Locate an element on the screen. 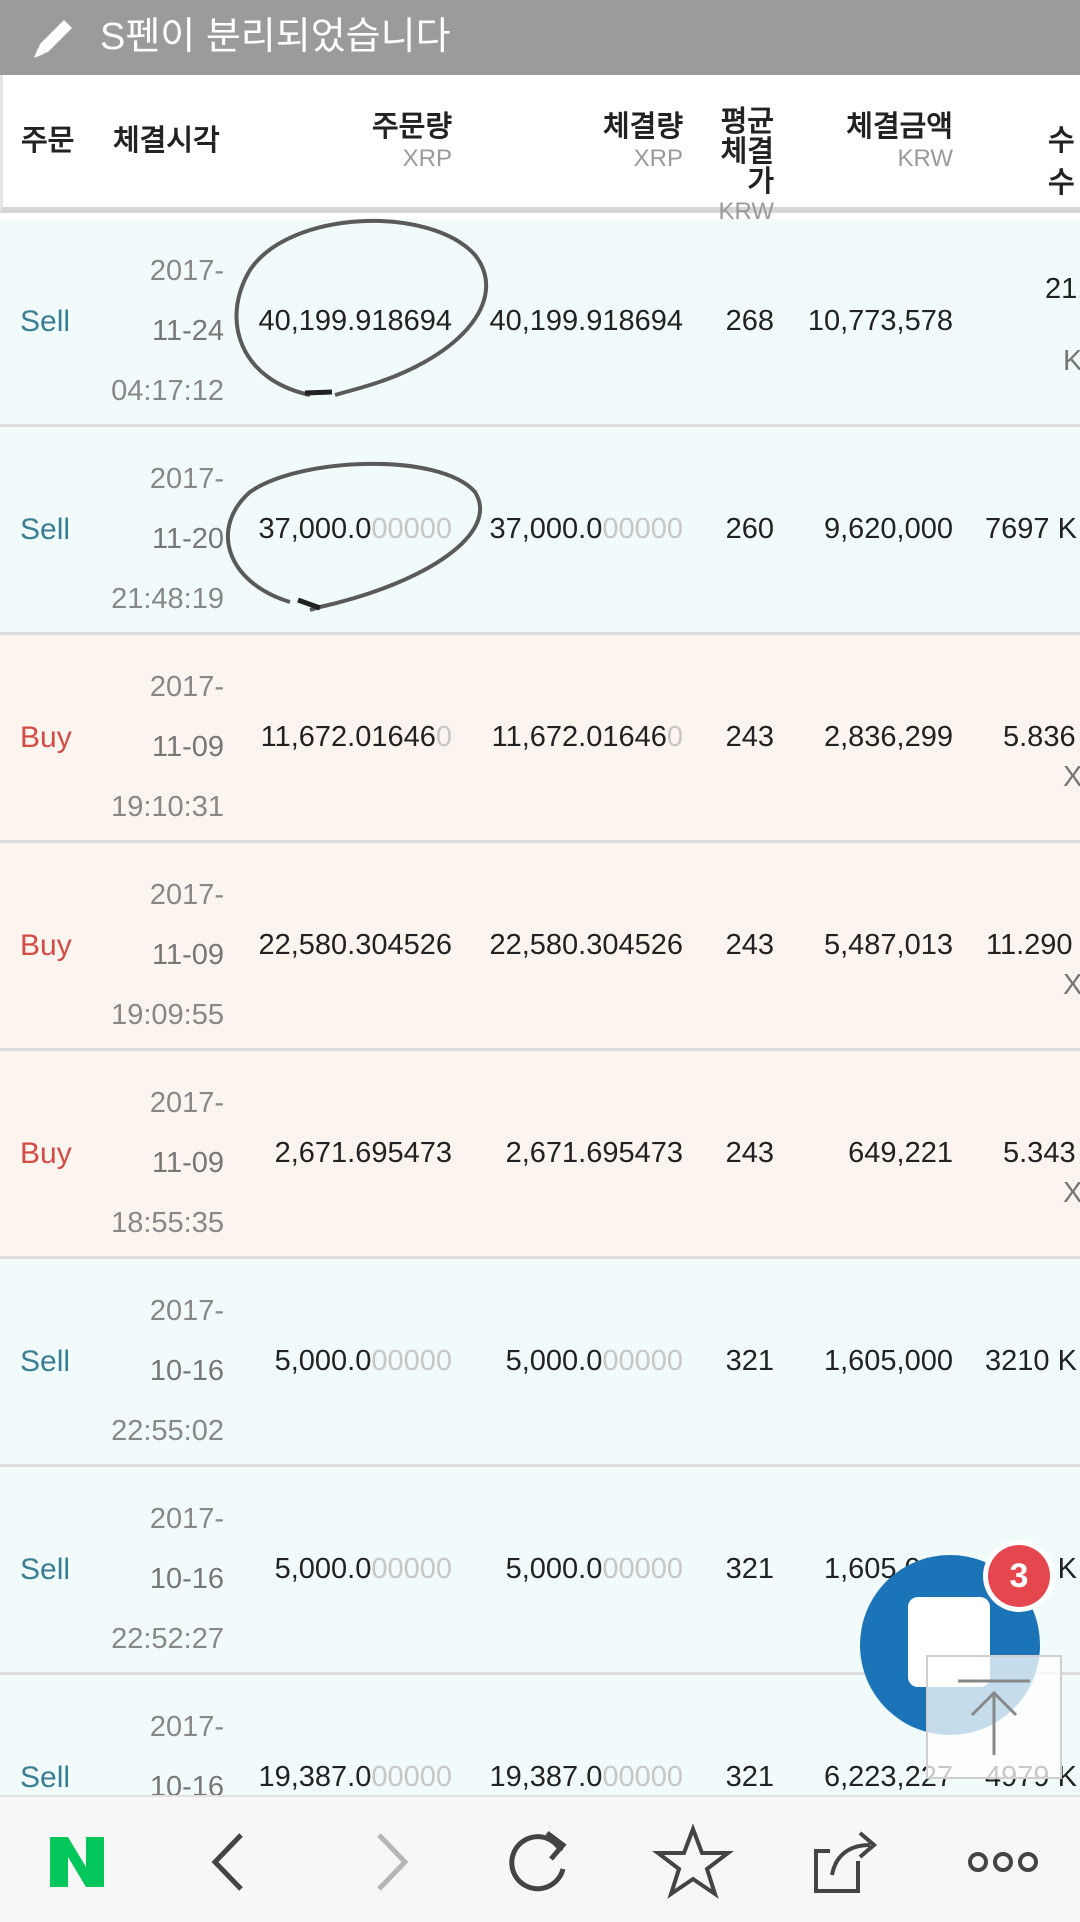  column-filled-qty: 체결량 XRP is located at coordinates (642, 141).